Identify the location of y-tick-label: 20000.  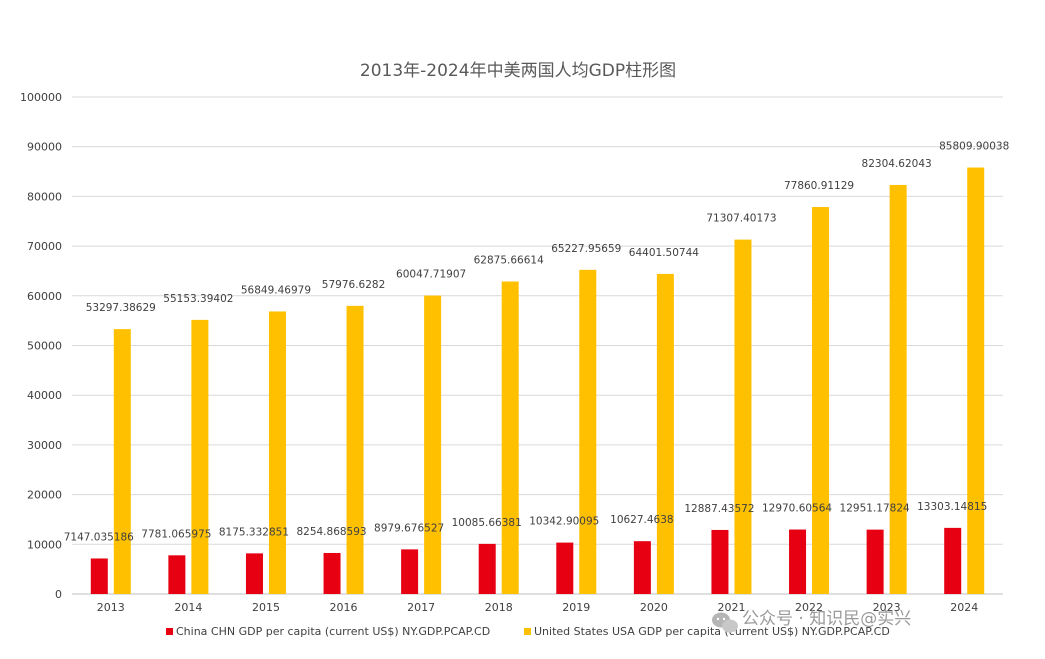
(44, 495).